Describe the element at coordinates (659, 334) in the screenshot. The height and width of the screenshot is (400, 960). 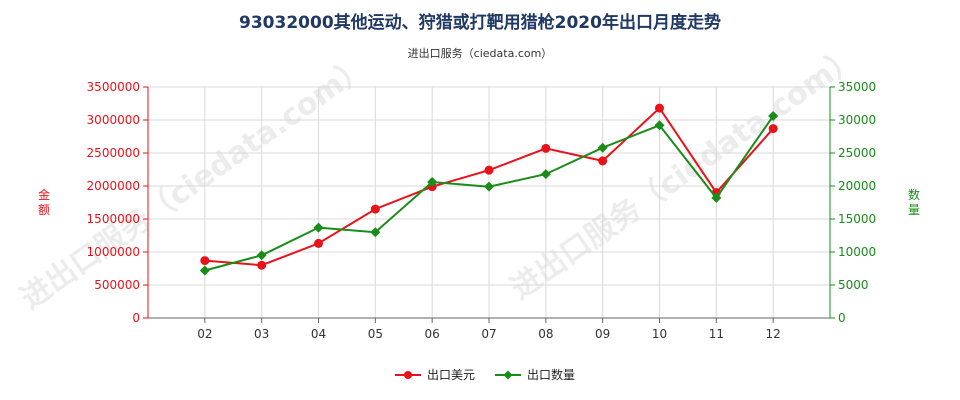
I see `x-tick-label: 10` at that location.